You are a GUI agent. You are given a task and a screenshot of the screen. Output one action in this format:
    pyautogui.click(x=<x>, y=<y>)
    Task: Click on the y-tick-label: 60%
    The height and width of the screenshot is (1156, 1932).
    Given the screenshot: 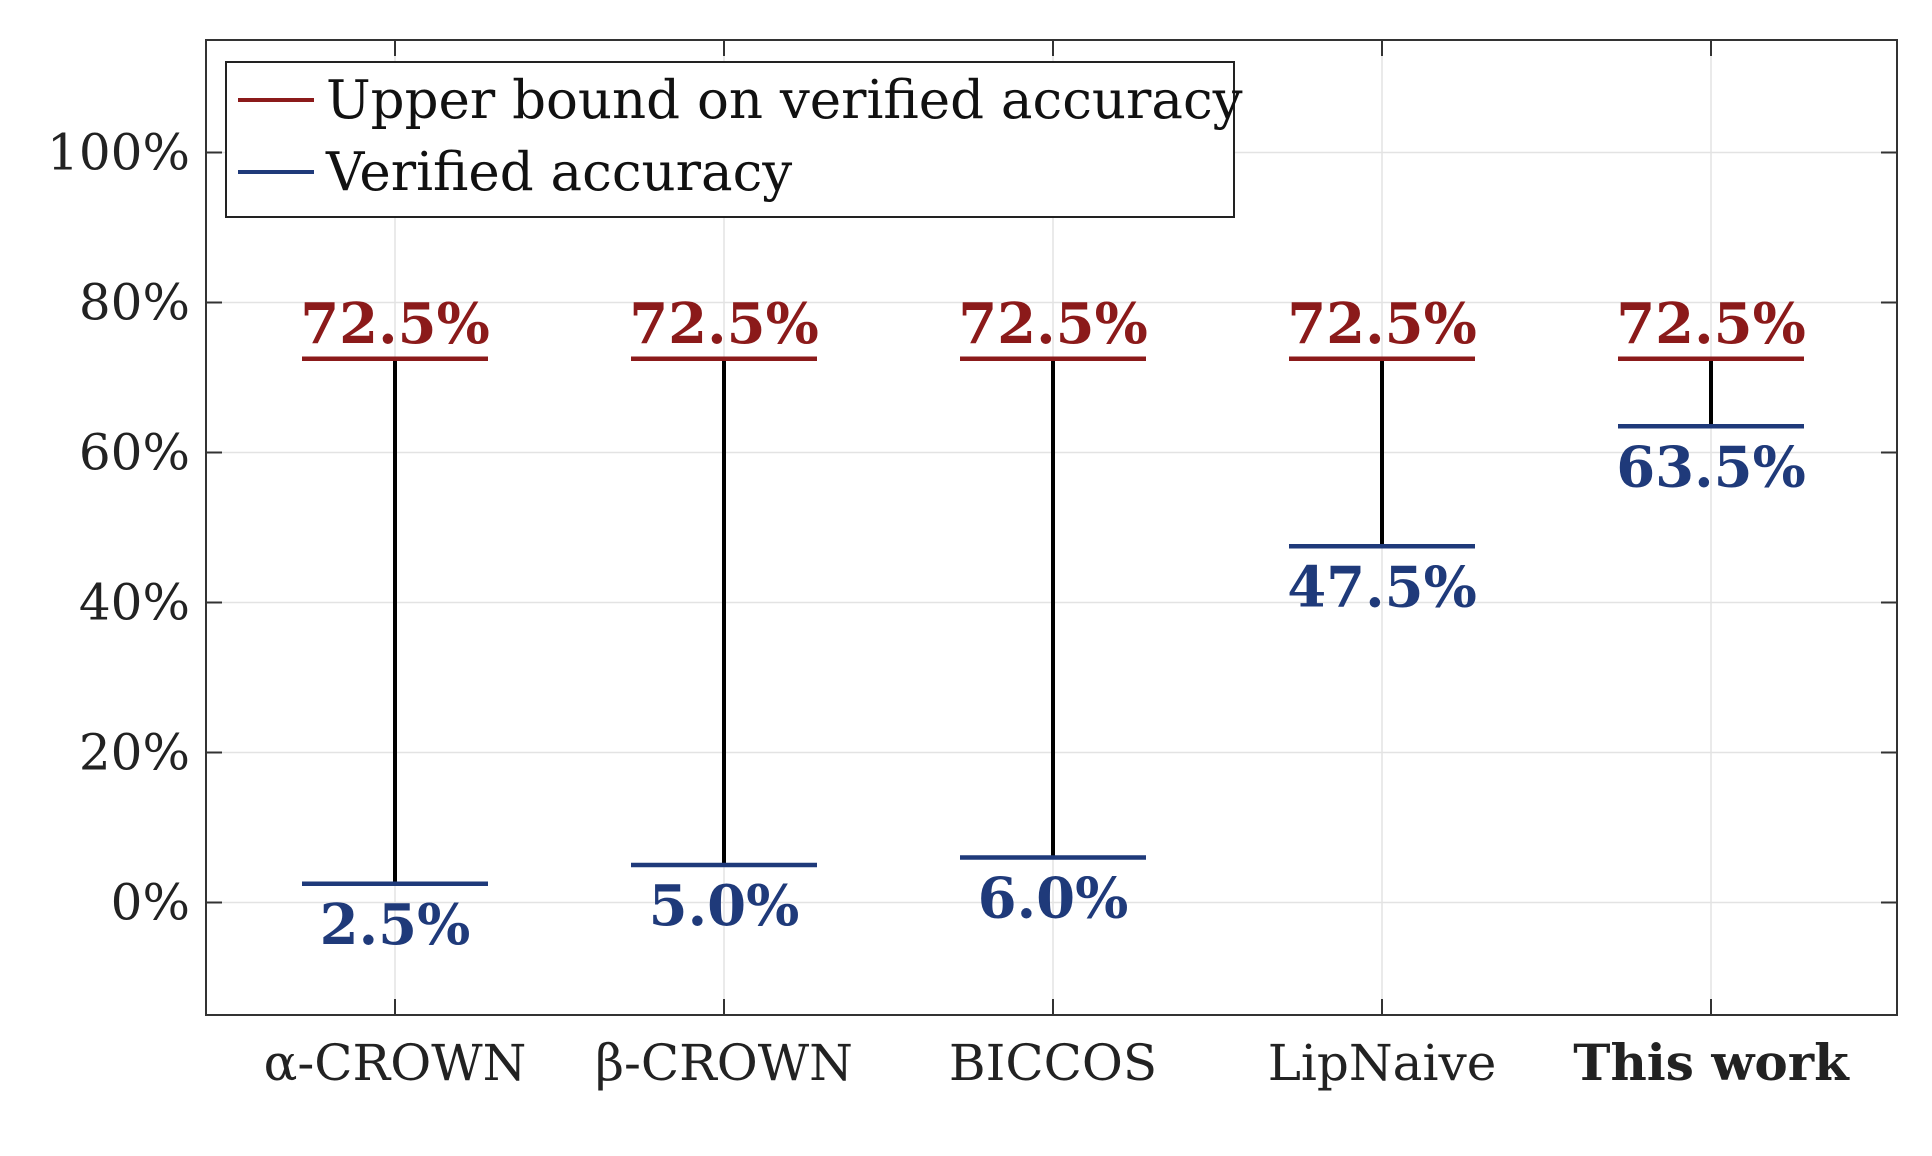 What is the action you would take?
    pyautogui.click(x=134, y=453)
    